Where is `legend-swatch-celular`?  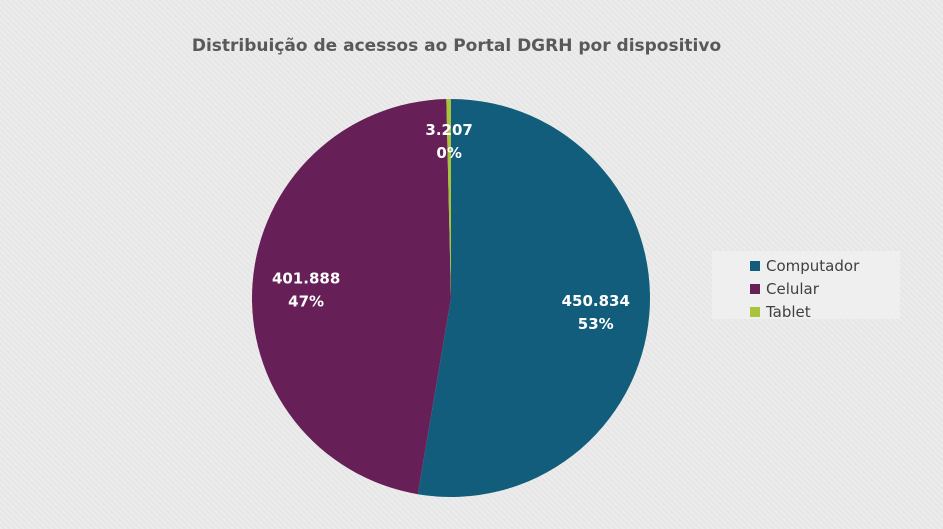 legend-swatch-celular is located at coordinates (755, 288).